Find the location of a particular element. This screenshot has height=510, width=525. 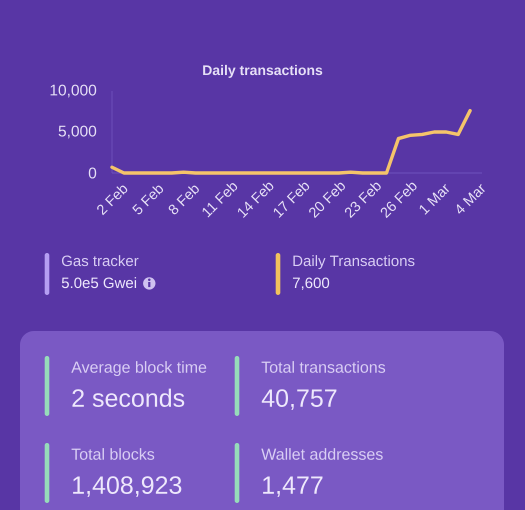

y-tick-label: 5,000 is located at coordinates (77, 132).